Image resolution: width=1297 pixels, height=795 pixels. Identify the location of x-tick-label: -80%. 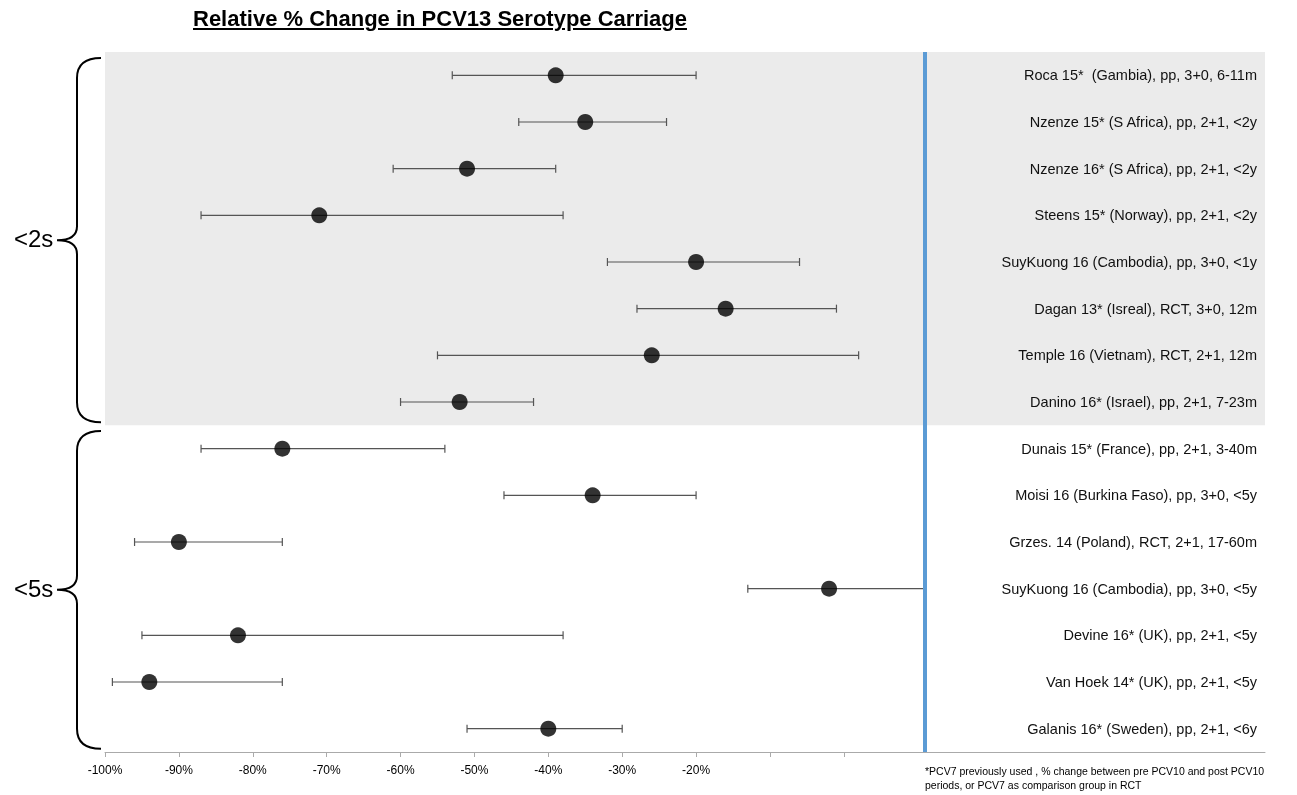
(253, 770).